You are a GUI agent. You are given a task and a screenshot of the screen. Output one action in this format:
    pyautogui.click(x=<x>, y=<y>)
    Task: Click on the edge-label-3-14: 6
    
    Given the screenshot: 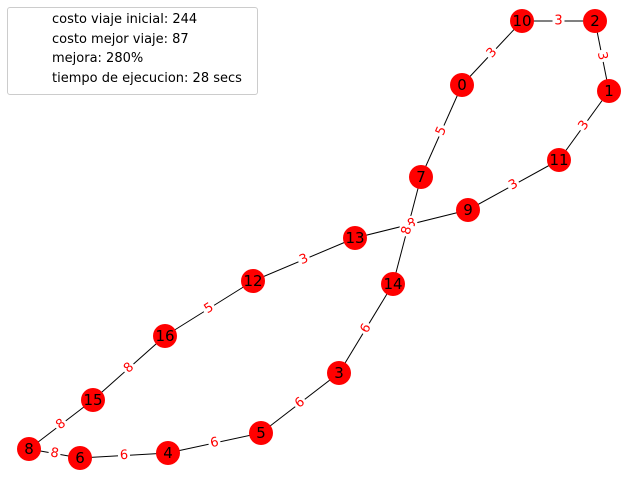 What is the action you would take?
    pyautogui.click(x=366, y=328)
    